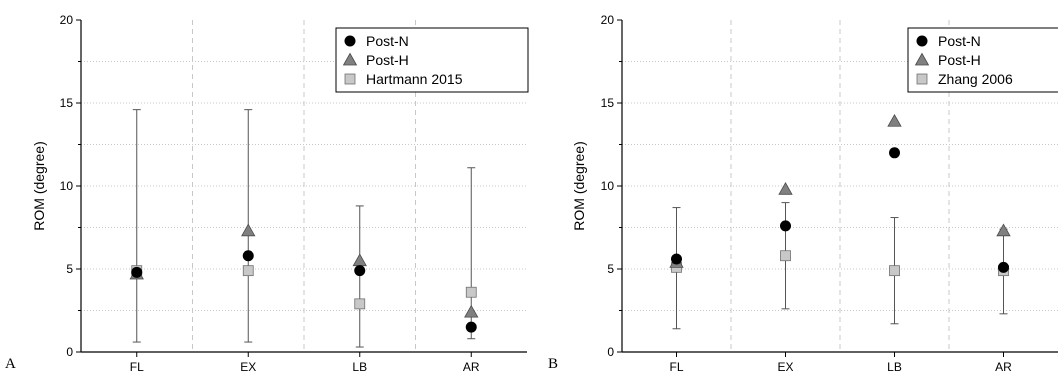 The height and width of the screenshot is (376, 1058). What do you see at coordinates (975, 79) in the screenshot?
I see `legend-label: Zhang 2006` at bounding box center [975, 79].